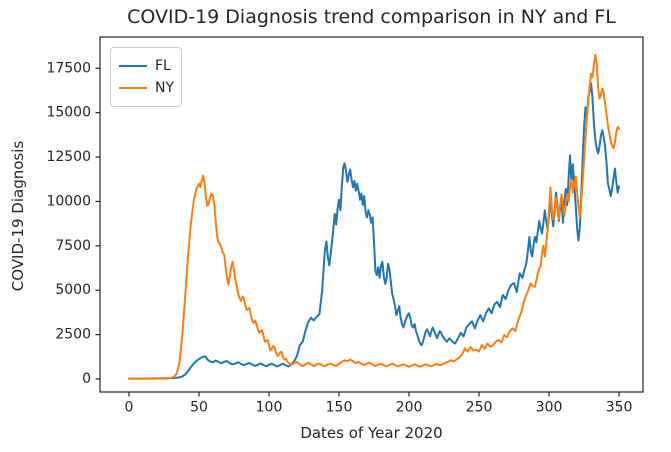 This screenshot has height=452, width=671. Describe the element at coordinates (479, 408) in the screenshot. I see `x-axis-tick-label: 250` at that location.